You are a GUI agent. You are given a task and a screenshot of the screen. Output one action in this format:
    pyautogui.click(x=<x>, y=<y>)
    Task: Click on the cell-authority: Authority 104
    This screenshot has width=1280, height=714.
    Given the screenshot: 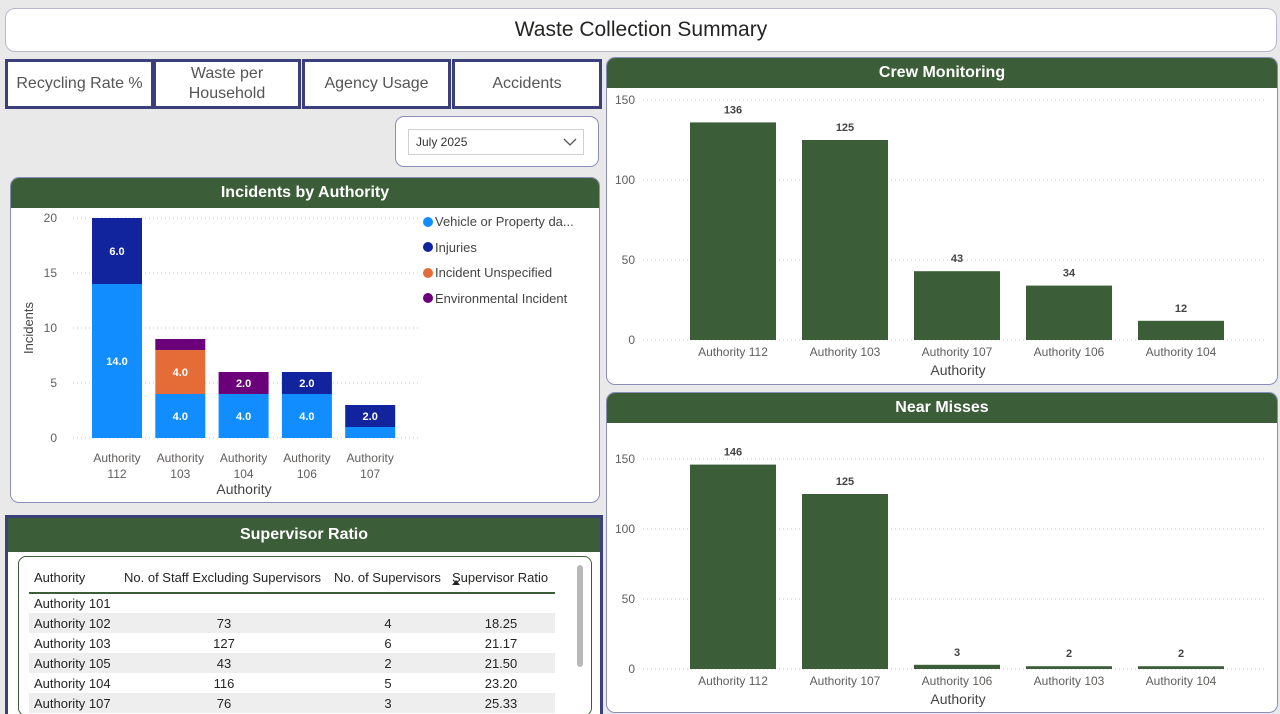 What is the action you would take?
    pyautogui.click(x=72, y=683)
    